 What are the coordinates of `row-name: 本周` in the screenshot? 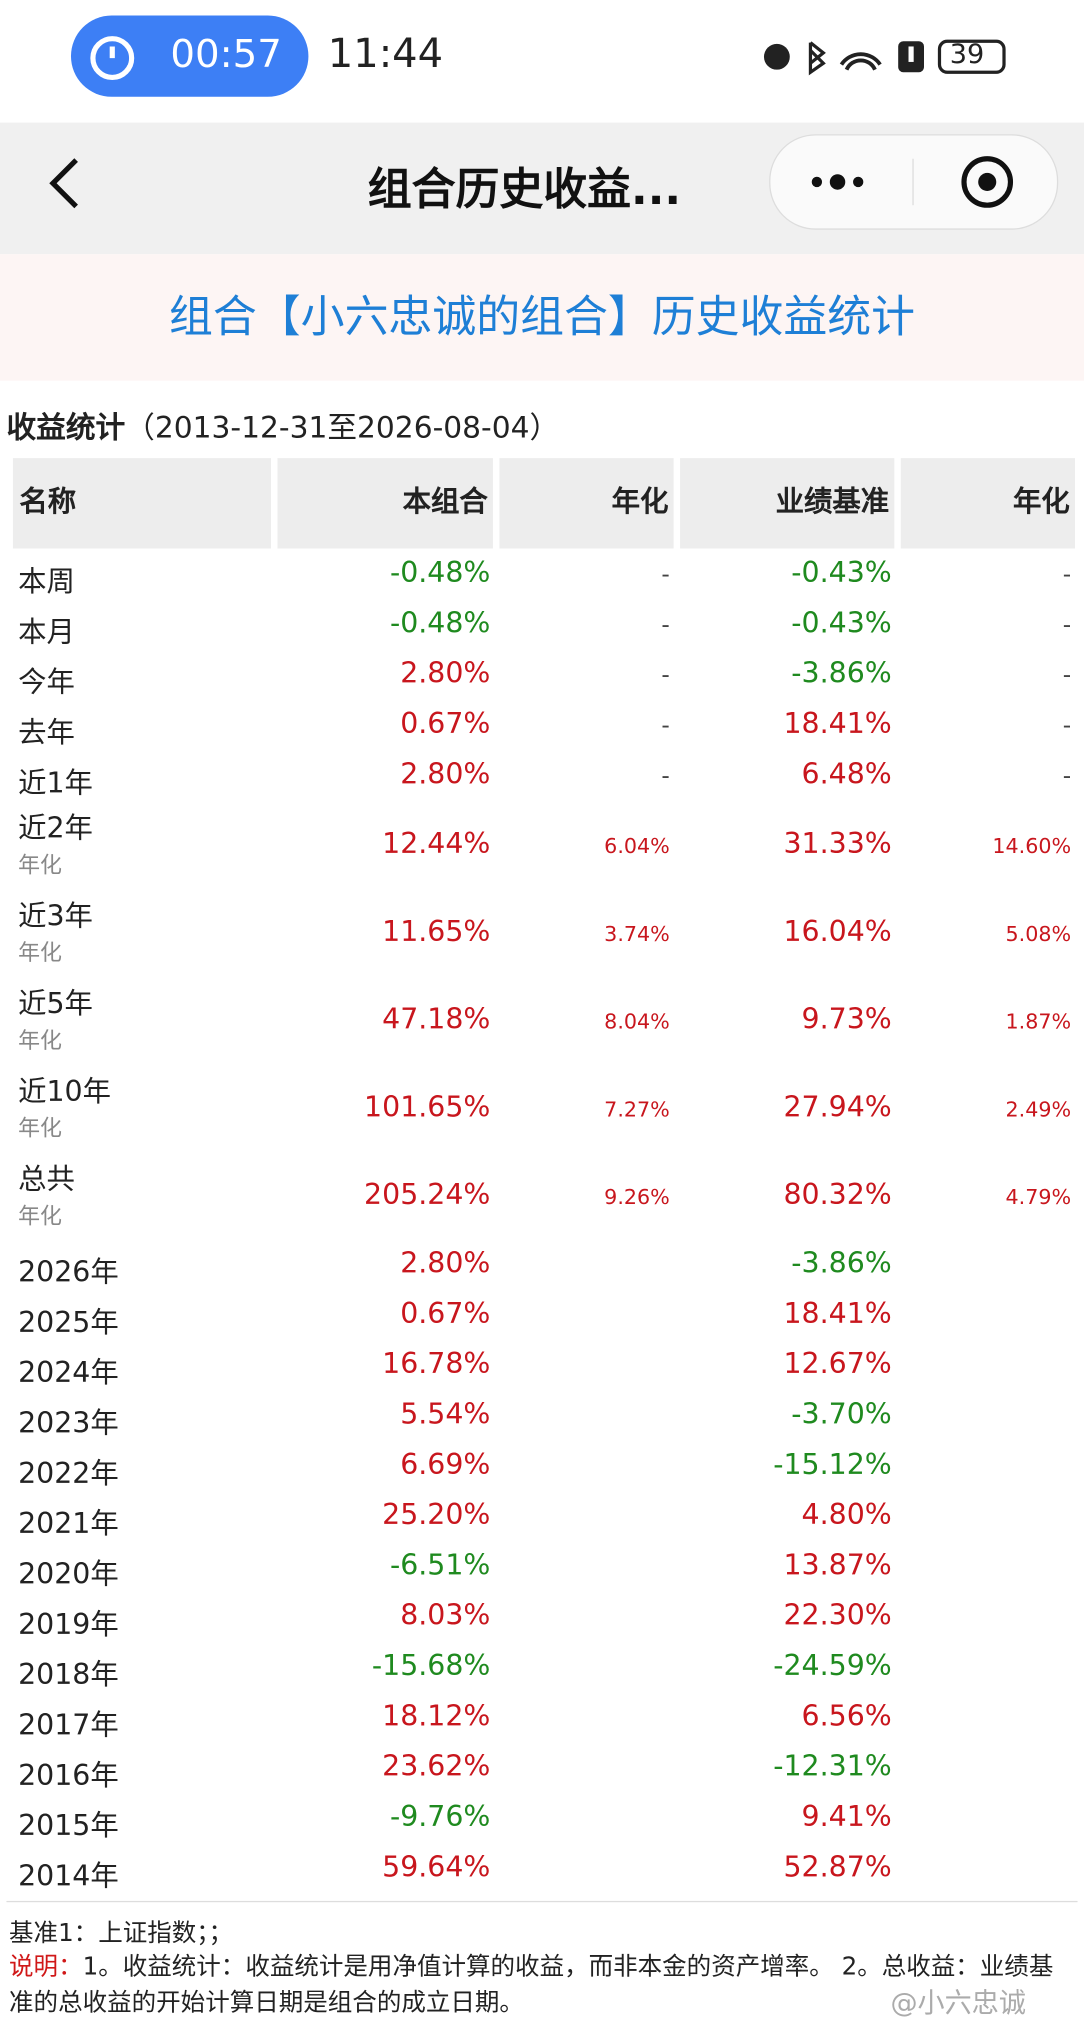 It's located at (46, 582).